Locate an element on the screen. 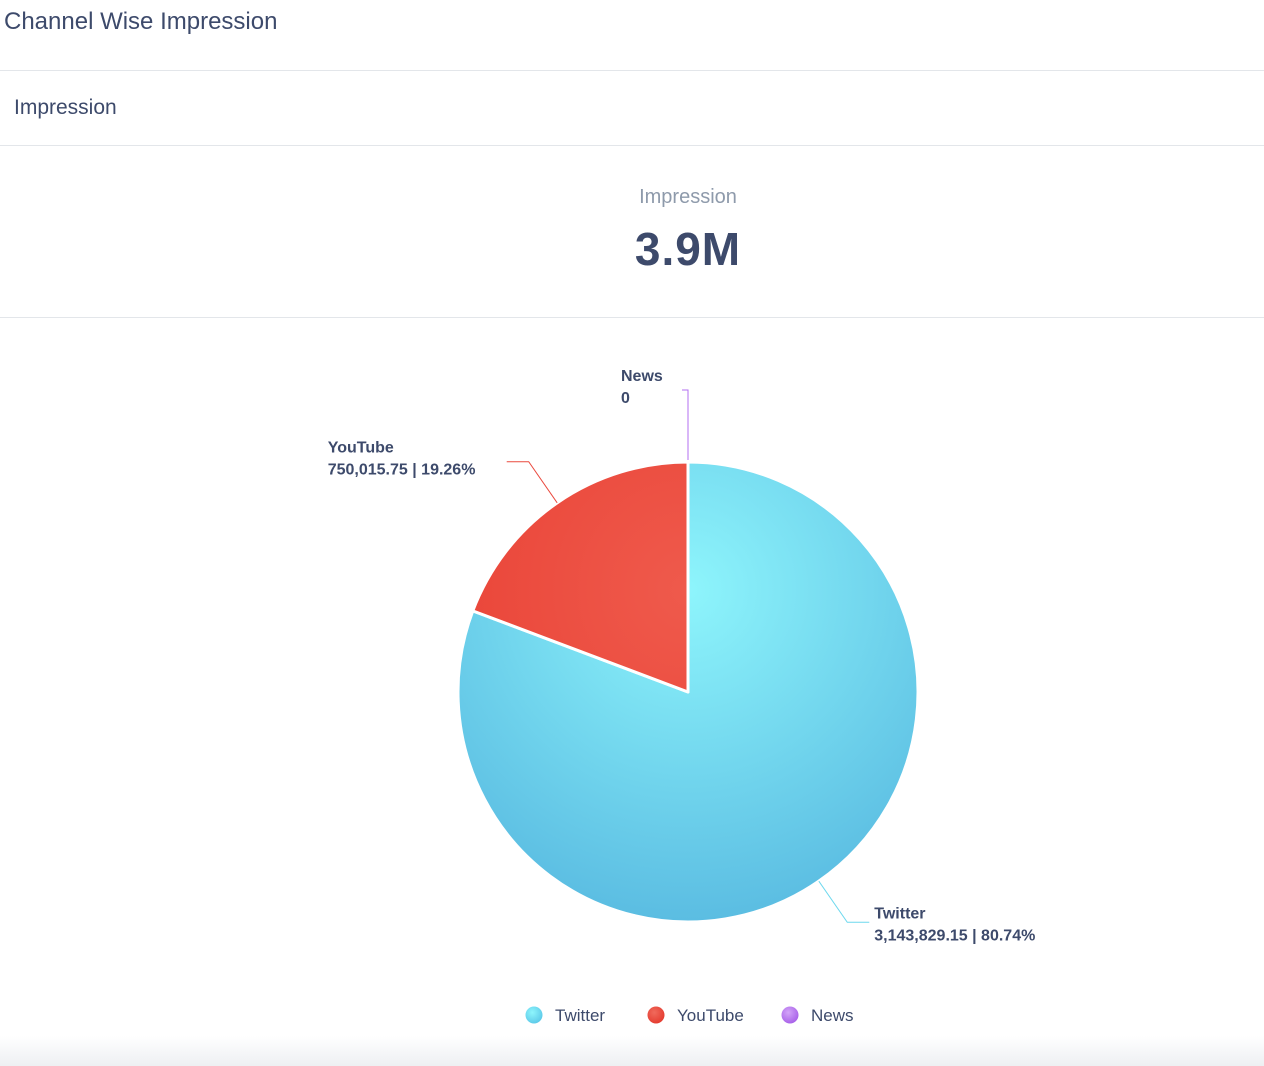 The image size is (1264, 1066). legend-label-twitter: Twitter is located at coordinates (580, 1015).